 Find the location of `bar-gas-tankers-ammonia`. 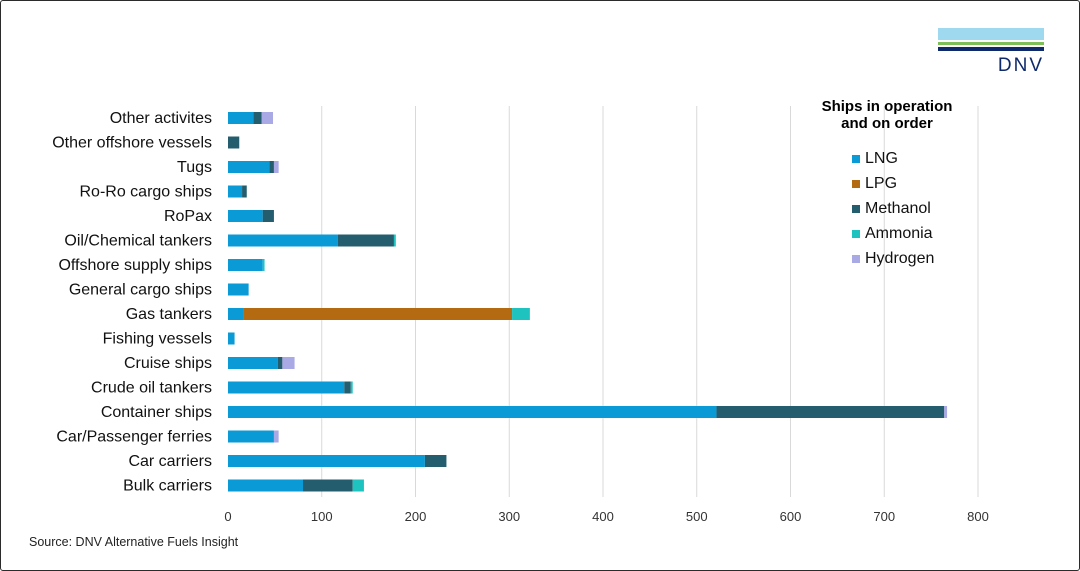

bar-gas-tankers-ammonia is located at coordinates (521, 314).